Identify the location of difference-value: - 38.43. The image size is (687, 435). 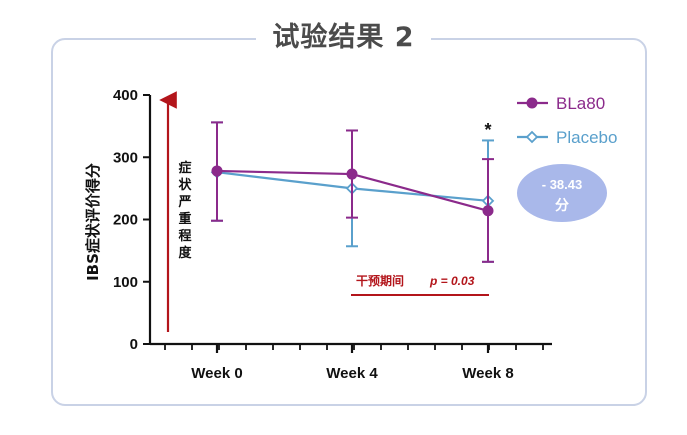
(562, 184).